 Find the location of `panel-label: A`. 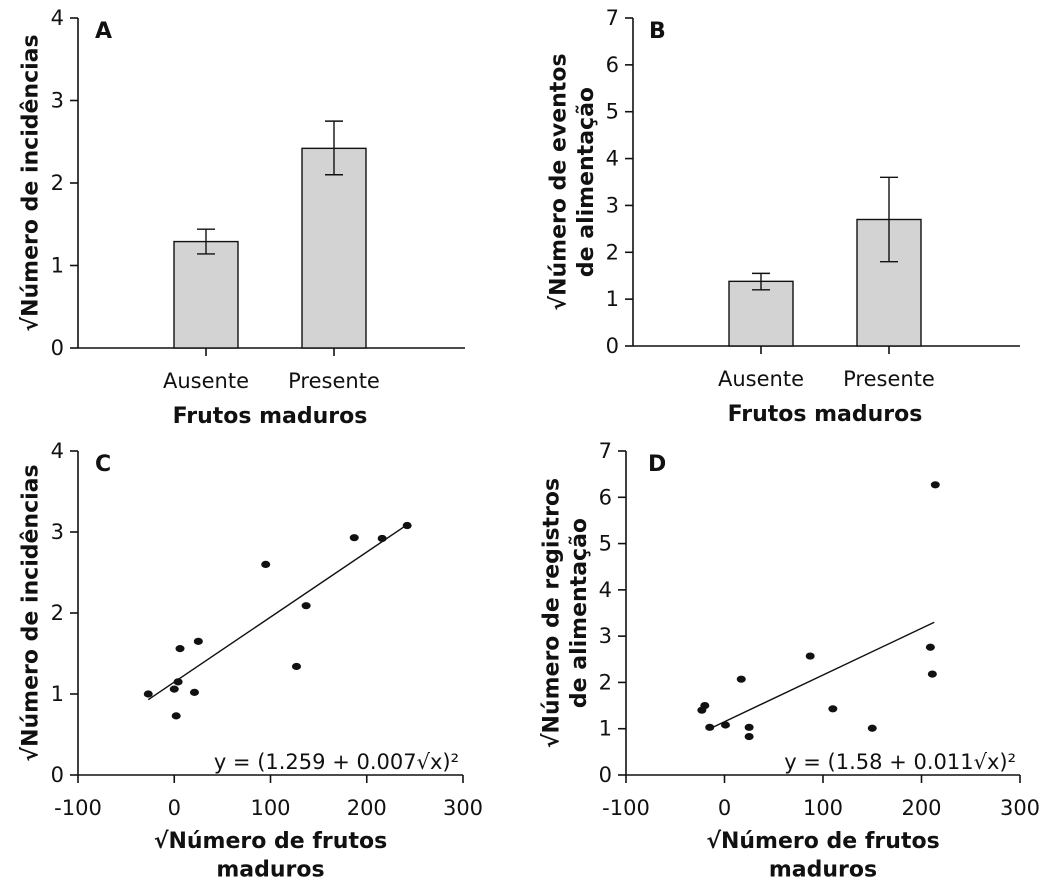

panel-label: A is located at coordinates (103, 31).